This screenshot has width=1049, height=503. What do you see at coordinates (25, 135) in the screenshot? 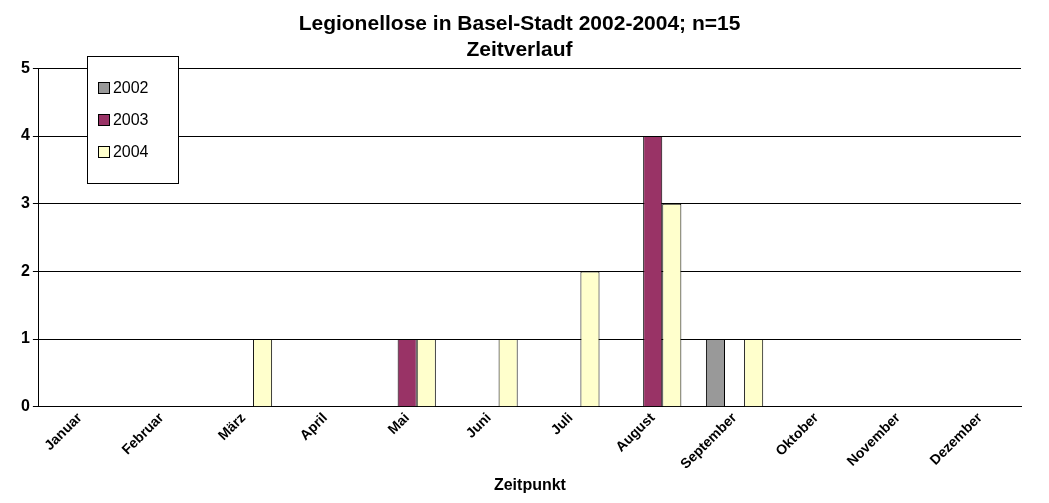
I see `y-tick-label: 4` at bounding box center [25, 135].